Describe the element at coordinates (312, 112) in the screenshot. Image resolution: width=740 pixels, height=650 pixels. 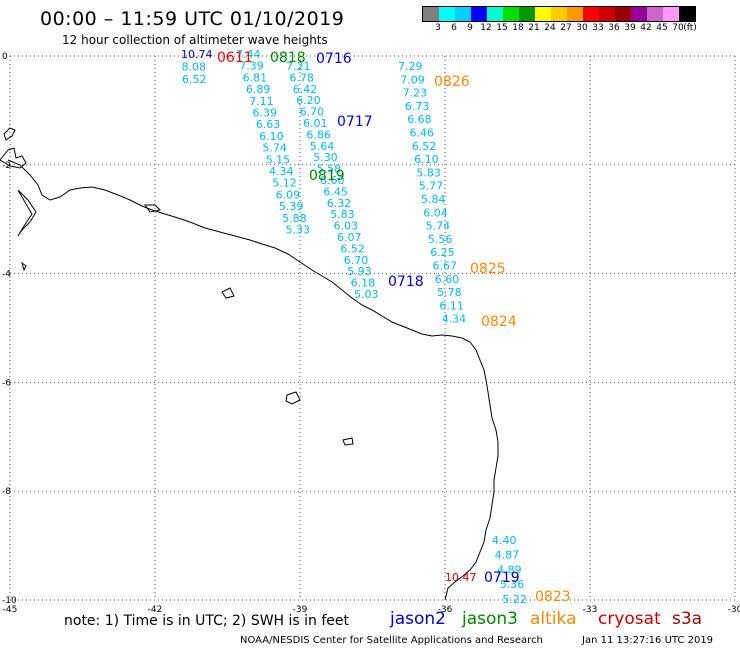
I see `swh-value: 6.70` at that location.